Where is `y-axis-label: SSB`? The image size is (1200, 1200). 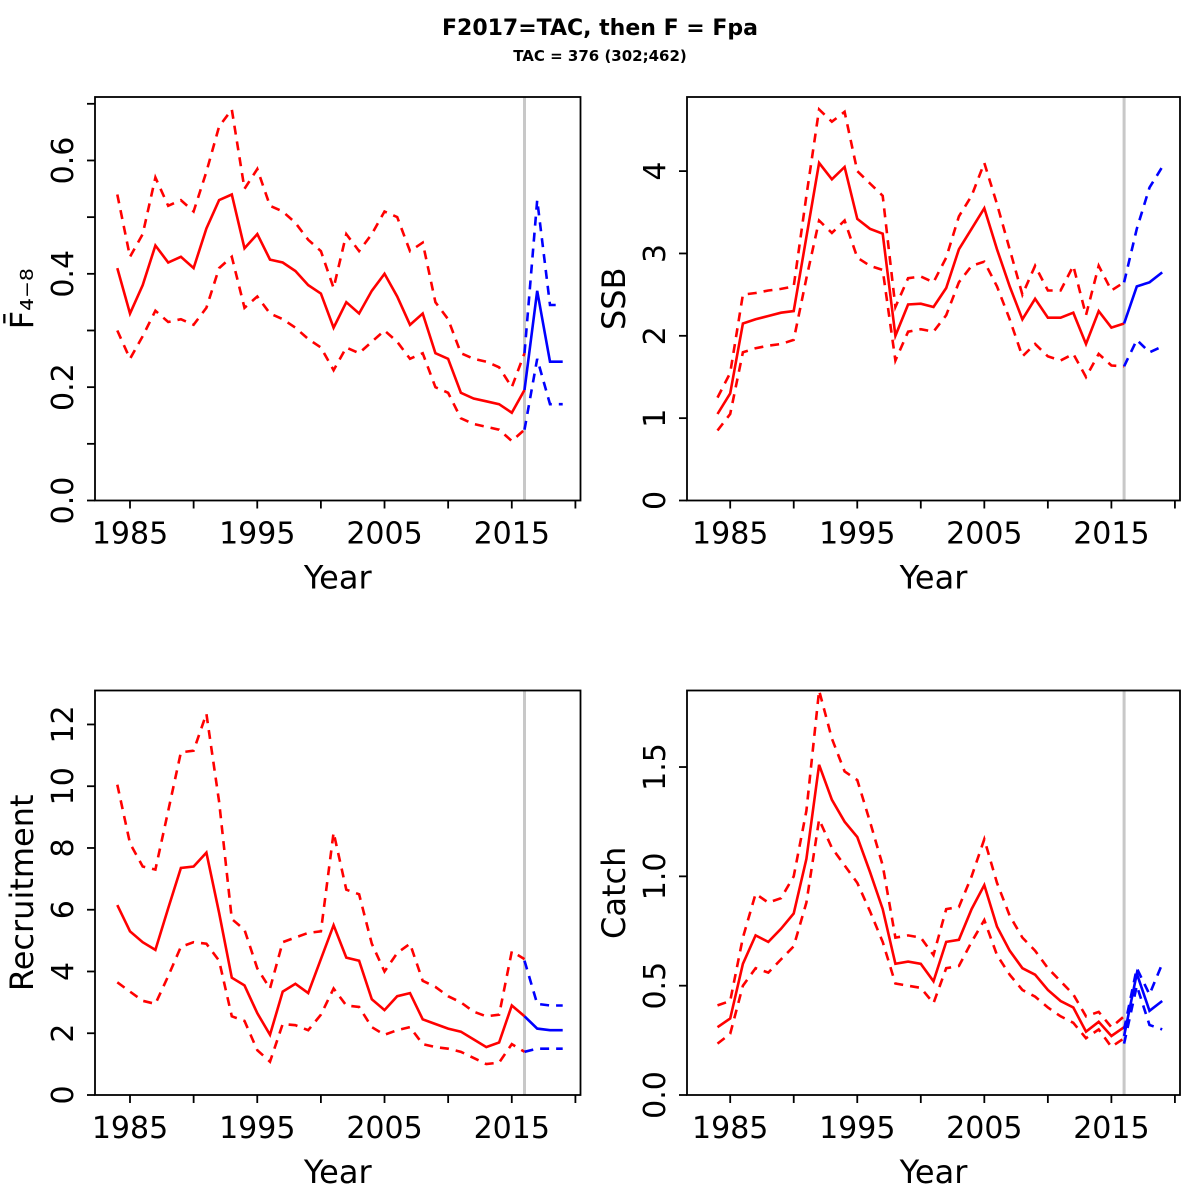 y-axis-label: SSB is located at coordinates (614, 298).